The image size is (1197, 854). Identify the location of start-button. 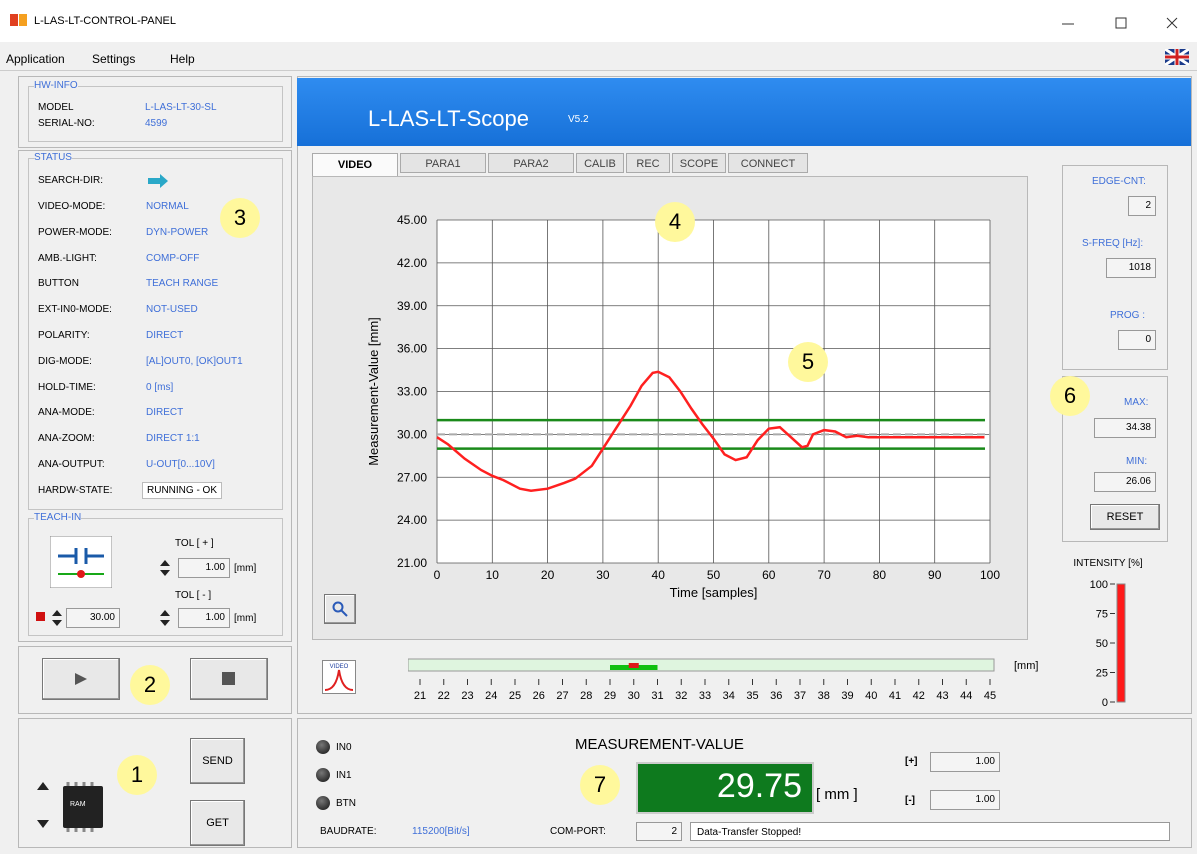
(81, 679).